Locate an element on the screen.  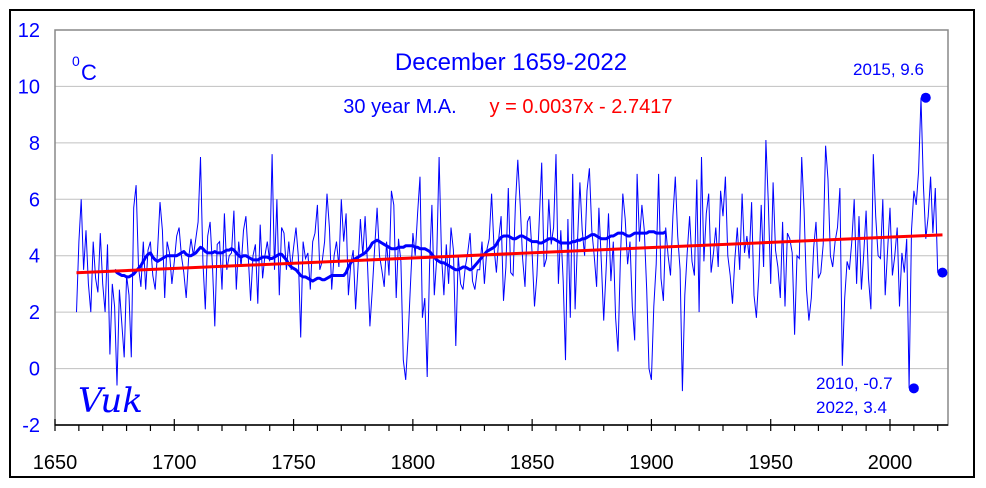
chart-title: December 1659-2022 is located at coordinates (511, 62).